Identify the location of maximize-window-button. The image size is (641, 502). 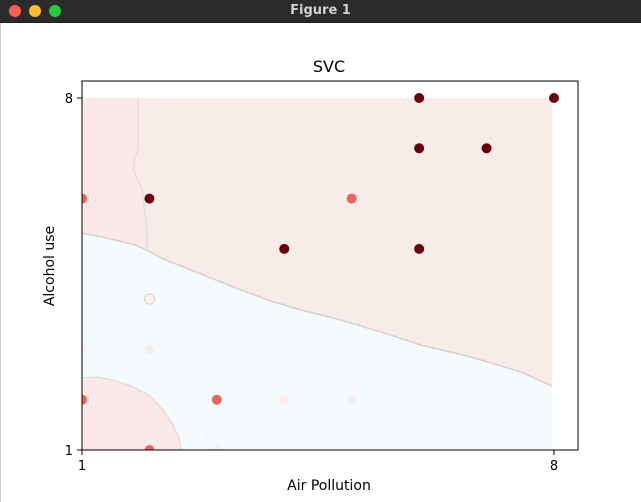
(55, 11).